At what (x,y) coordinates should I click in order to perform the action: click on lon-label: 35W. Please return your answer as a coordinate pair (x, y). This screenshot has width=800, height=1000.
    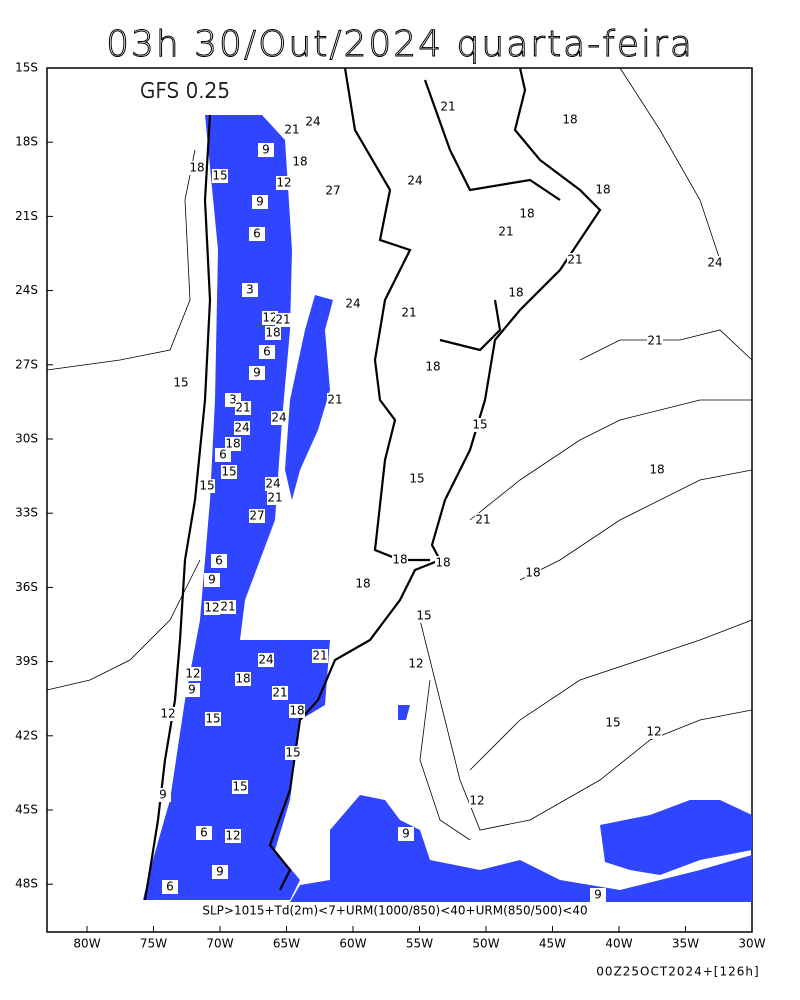
    Looking at the image, I should click on (685, 944).